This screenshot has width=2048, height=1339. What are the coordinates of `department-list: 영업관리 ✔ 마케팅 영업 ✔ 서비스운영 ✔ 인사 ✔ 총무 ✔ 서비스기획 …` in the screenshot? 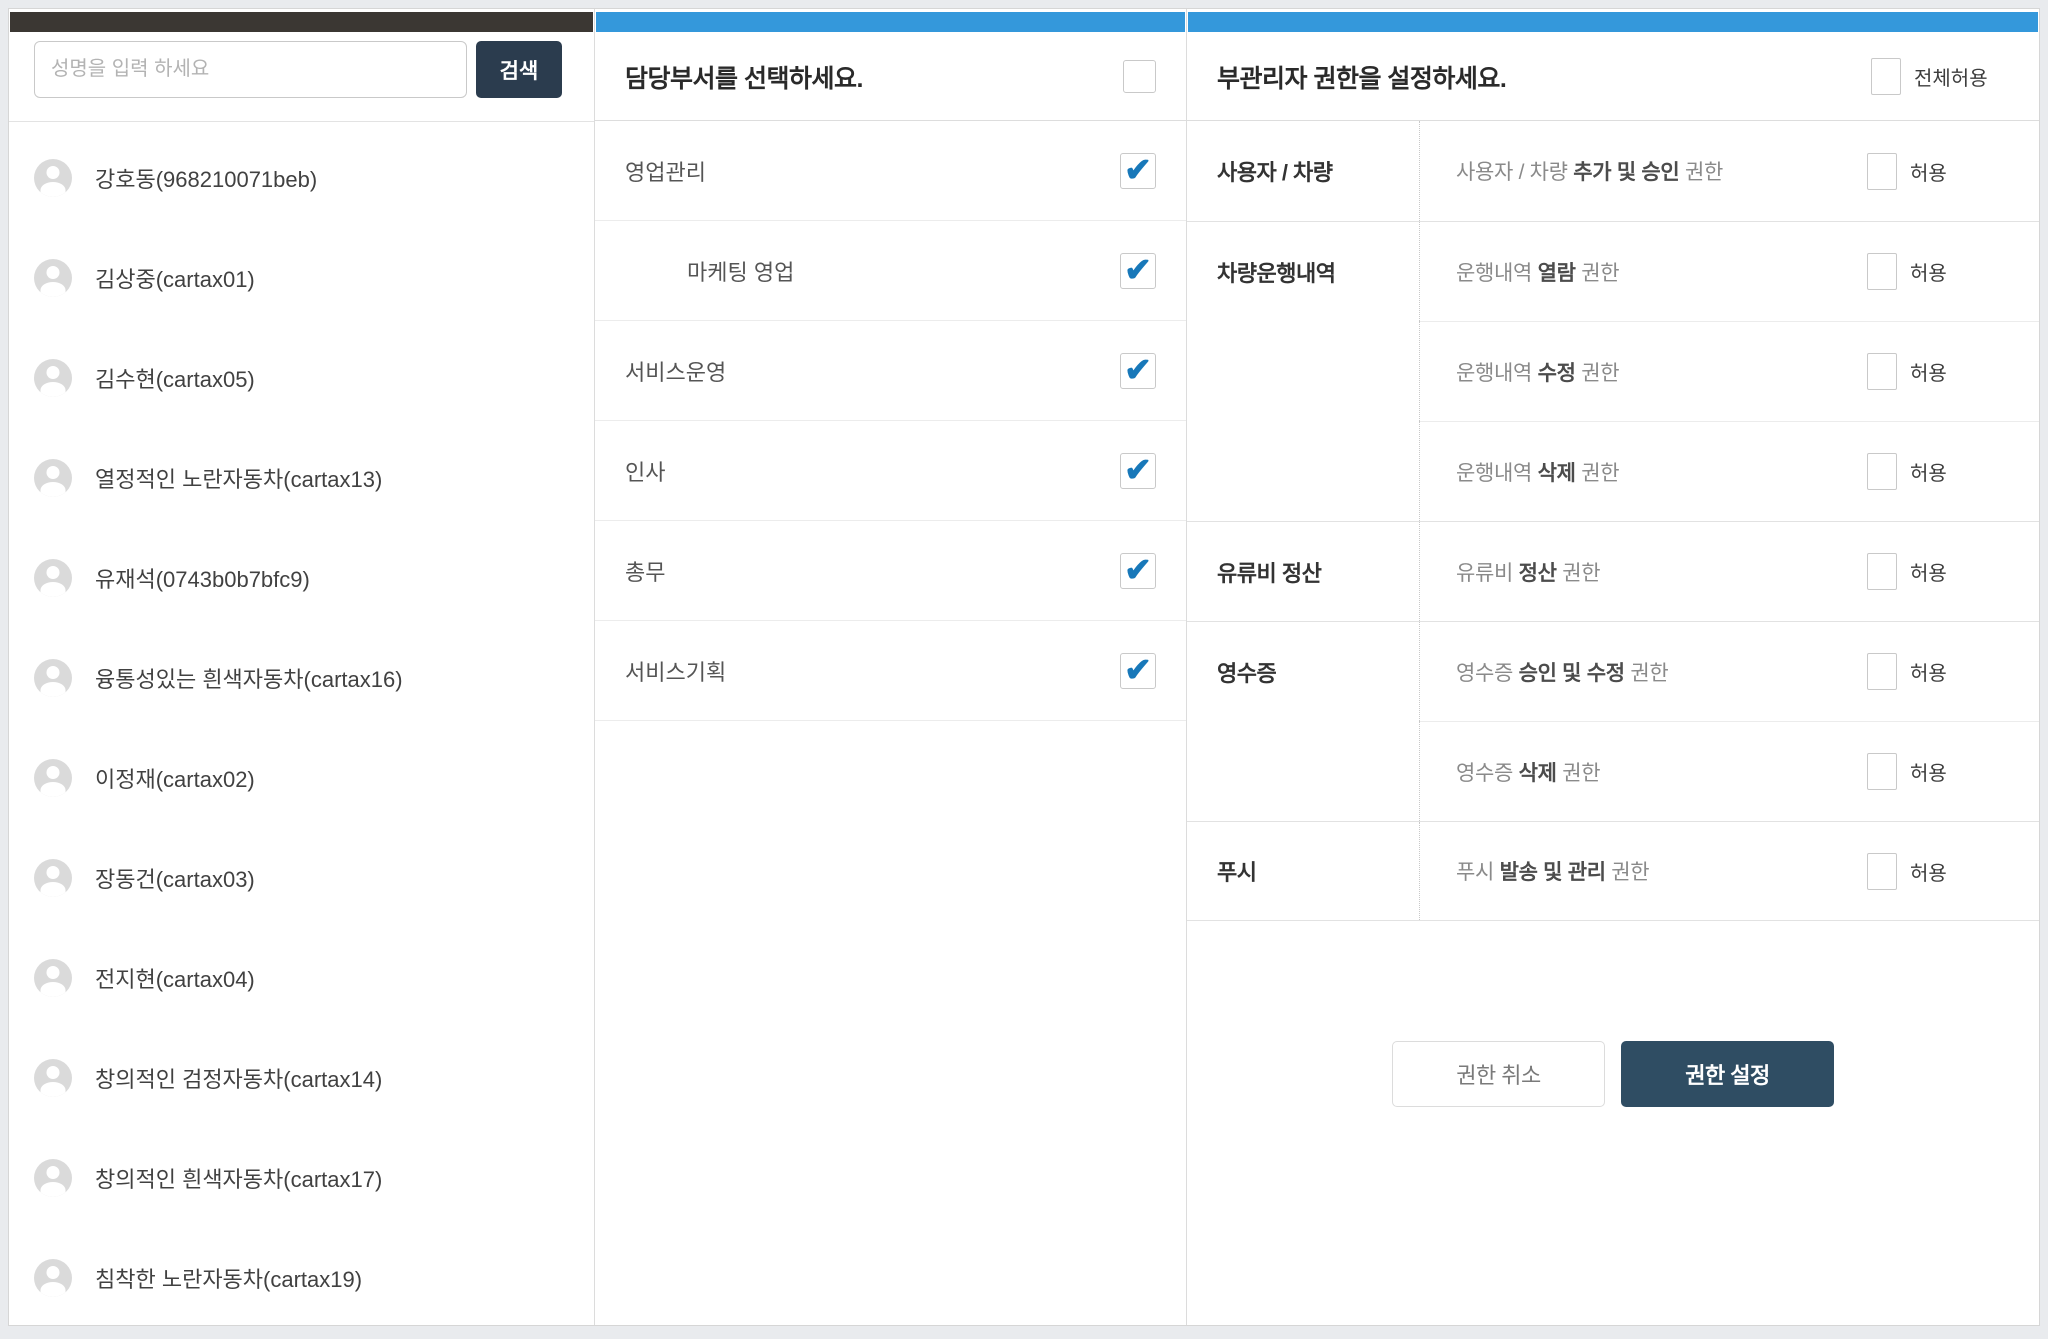 It's located at (890, 421).